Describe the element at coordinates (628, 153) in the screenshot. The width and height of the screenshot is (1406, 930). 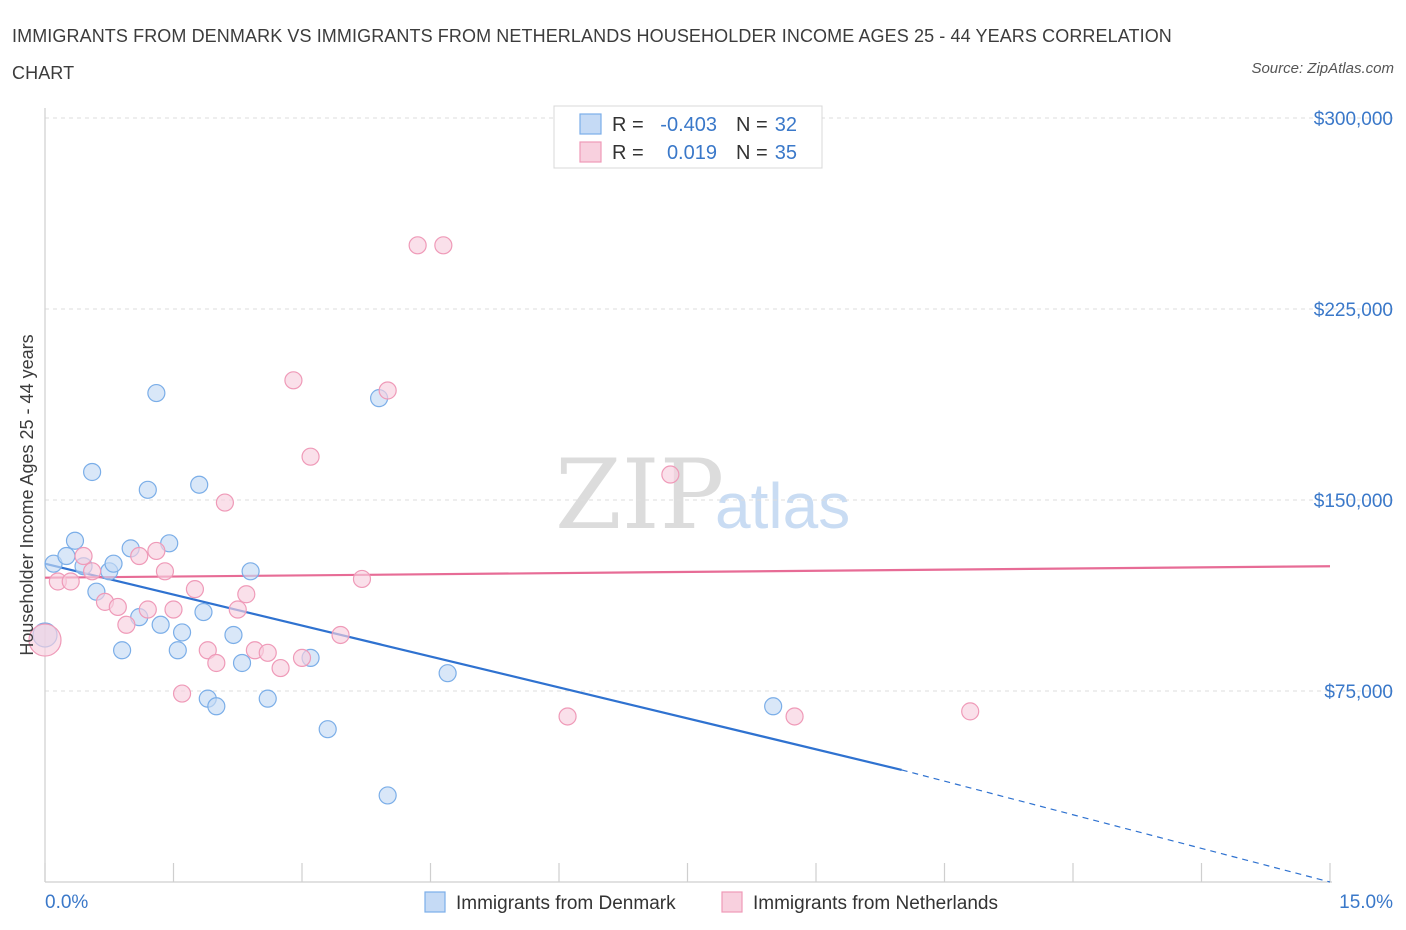
I see `legend-r-label-netherlands: R =` at that location.